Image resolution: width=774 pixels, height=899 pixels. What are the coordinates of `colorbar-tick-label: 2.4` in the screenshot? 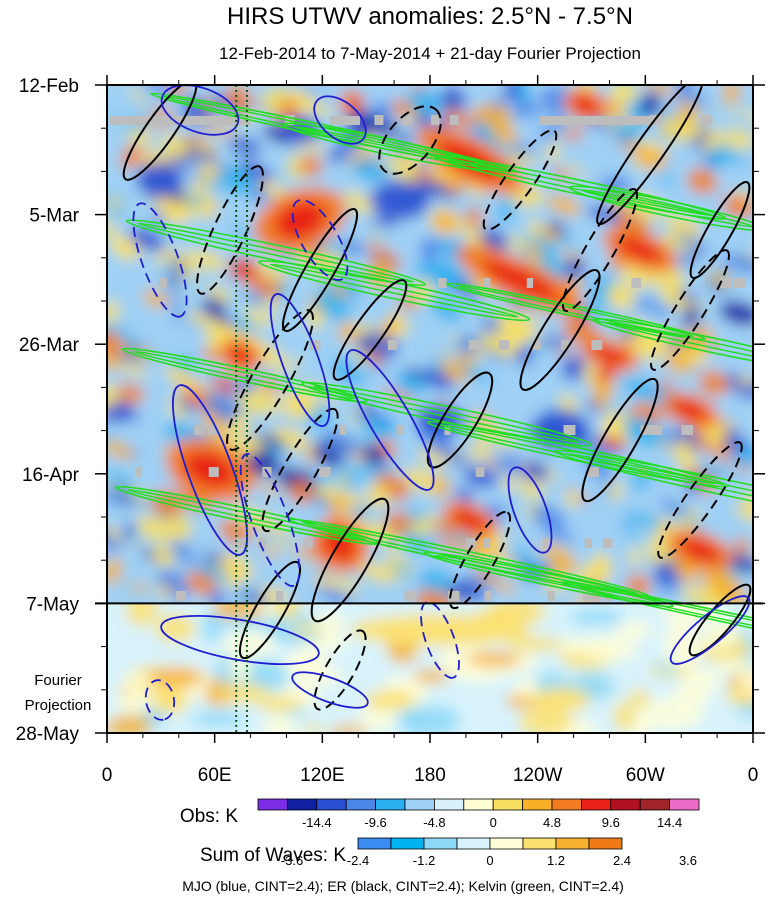 It's located at (622, 860).